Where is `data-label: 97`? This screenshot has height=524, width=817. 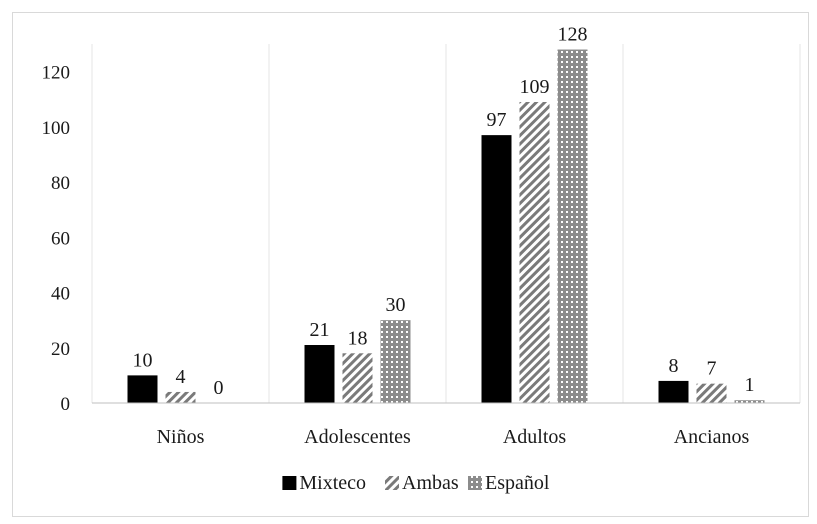 data-label: 97 is located at coordinates (497, 120).